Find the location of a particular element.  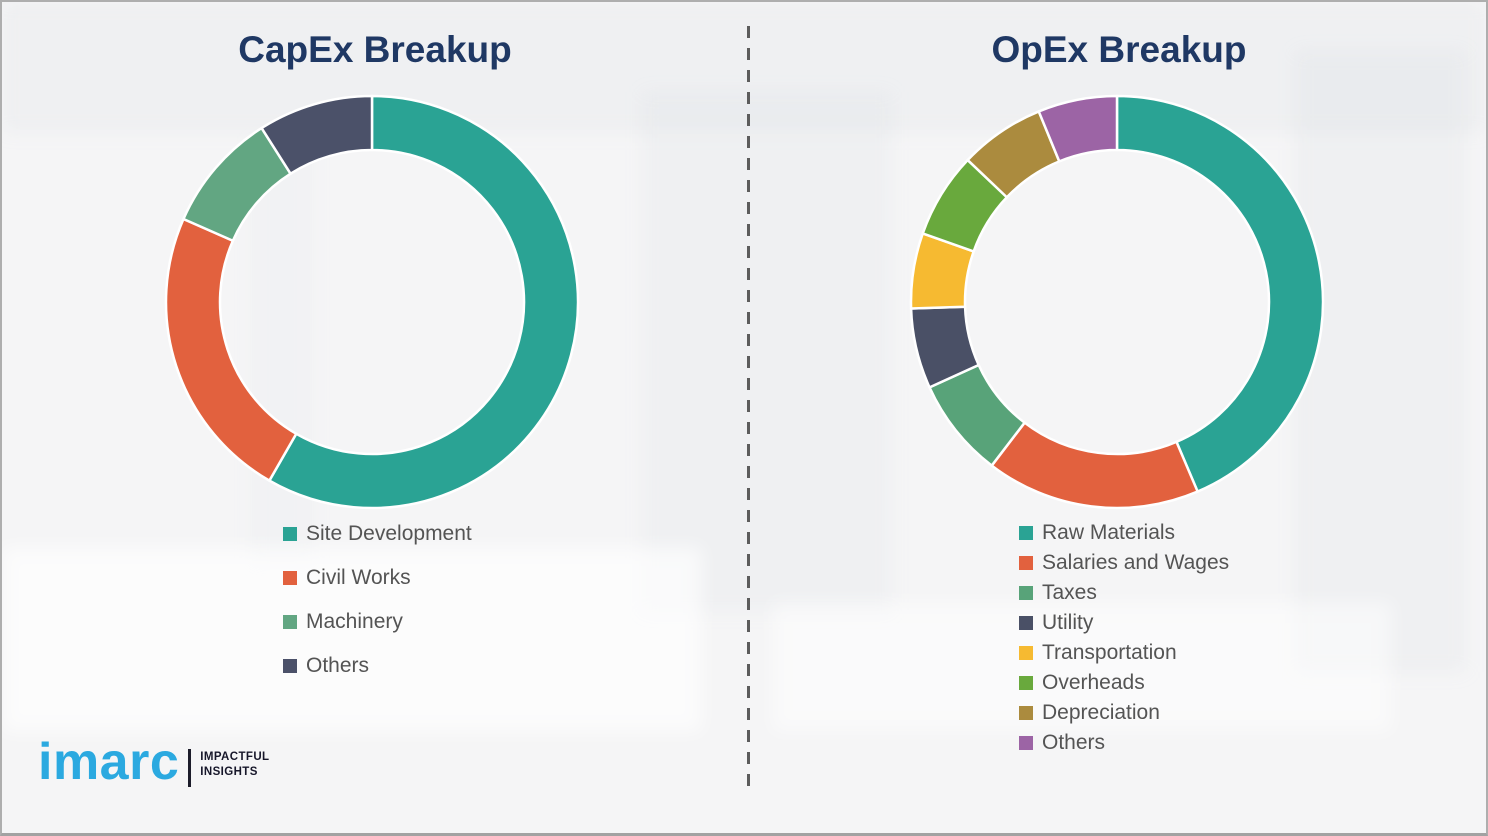

legend-item-salaries-and-wages: Salaries and Wages is located at coordinates (1124, 563).